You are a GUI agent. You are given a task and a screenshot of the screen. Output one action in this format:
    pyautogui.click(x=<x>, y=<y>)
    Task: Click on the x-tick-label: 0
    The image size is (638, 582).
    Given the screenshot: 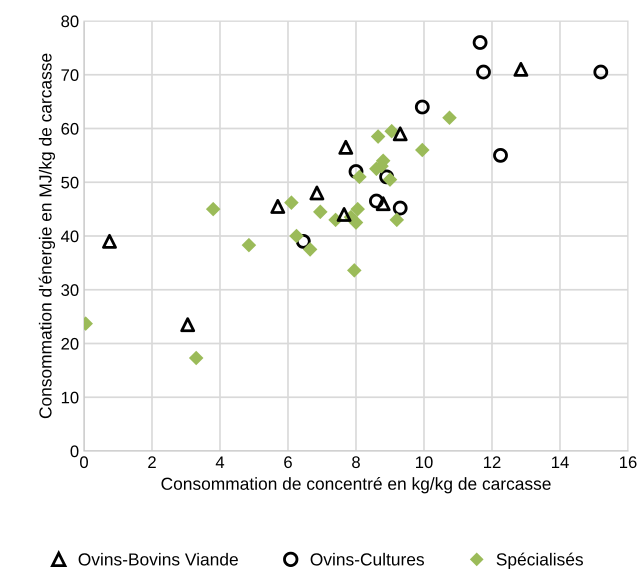 What is the action you would take?
    pyautogui.click(x=84, y=462)
    